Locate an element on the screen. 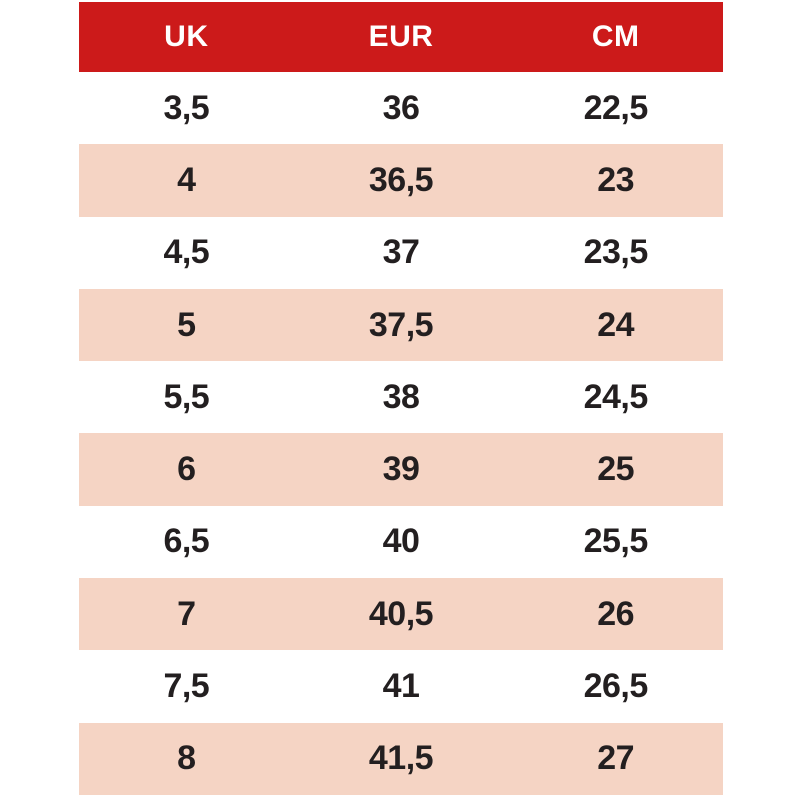  table-cell: 41,5 is located at coordinates (401, 758).